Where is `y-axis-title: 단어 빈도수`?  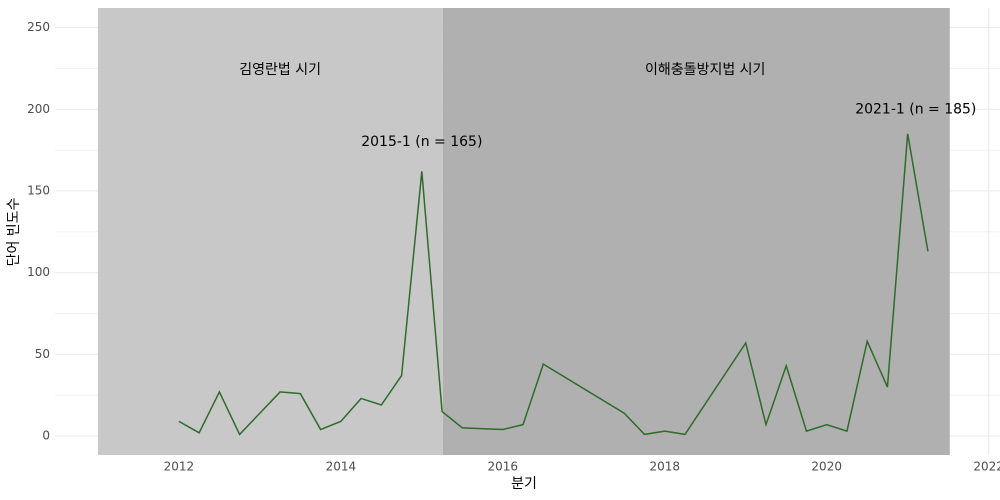
y-axis-title: 단어 빈도수 is located at coordinates (14, 231).